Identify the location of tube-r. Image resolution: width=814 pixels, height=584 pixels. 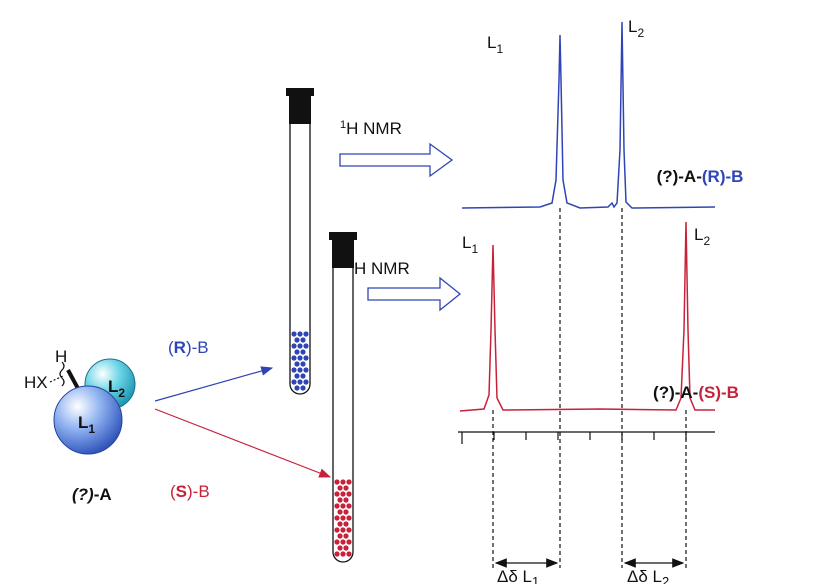
(300, 241).